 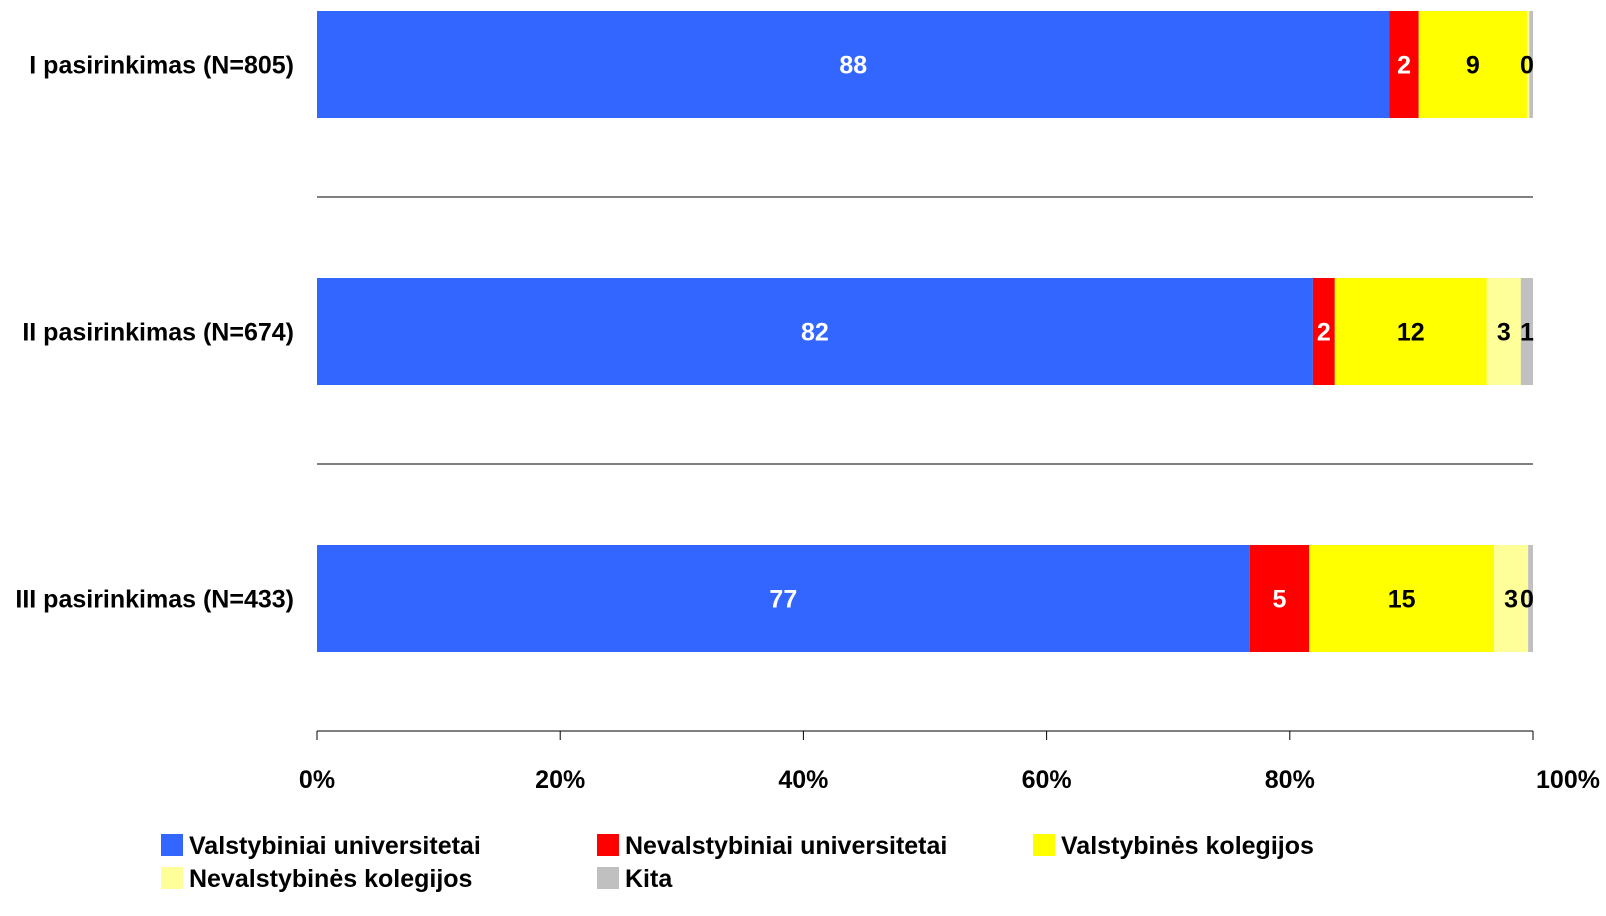 What do you see at coordinates (1187, 846) in the screenshot?
I see `legend-label: Valstybinės kolegijos` at bounding box center [1187, 846].